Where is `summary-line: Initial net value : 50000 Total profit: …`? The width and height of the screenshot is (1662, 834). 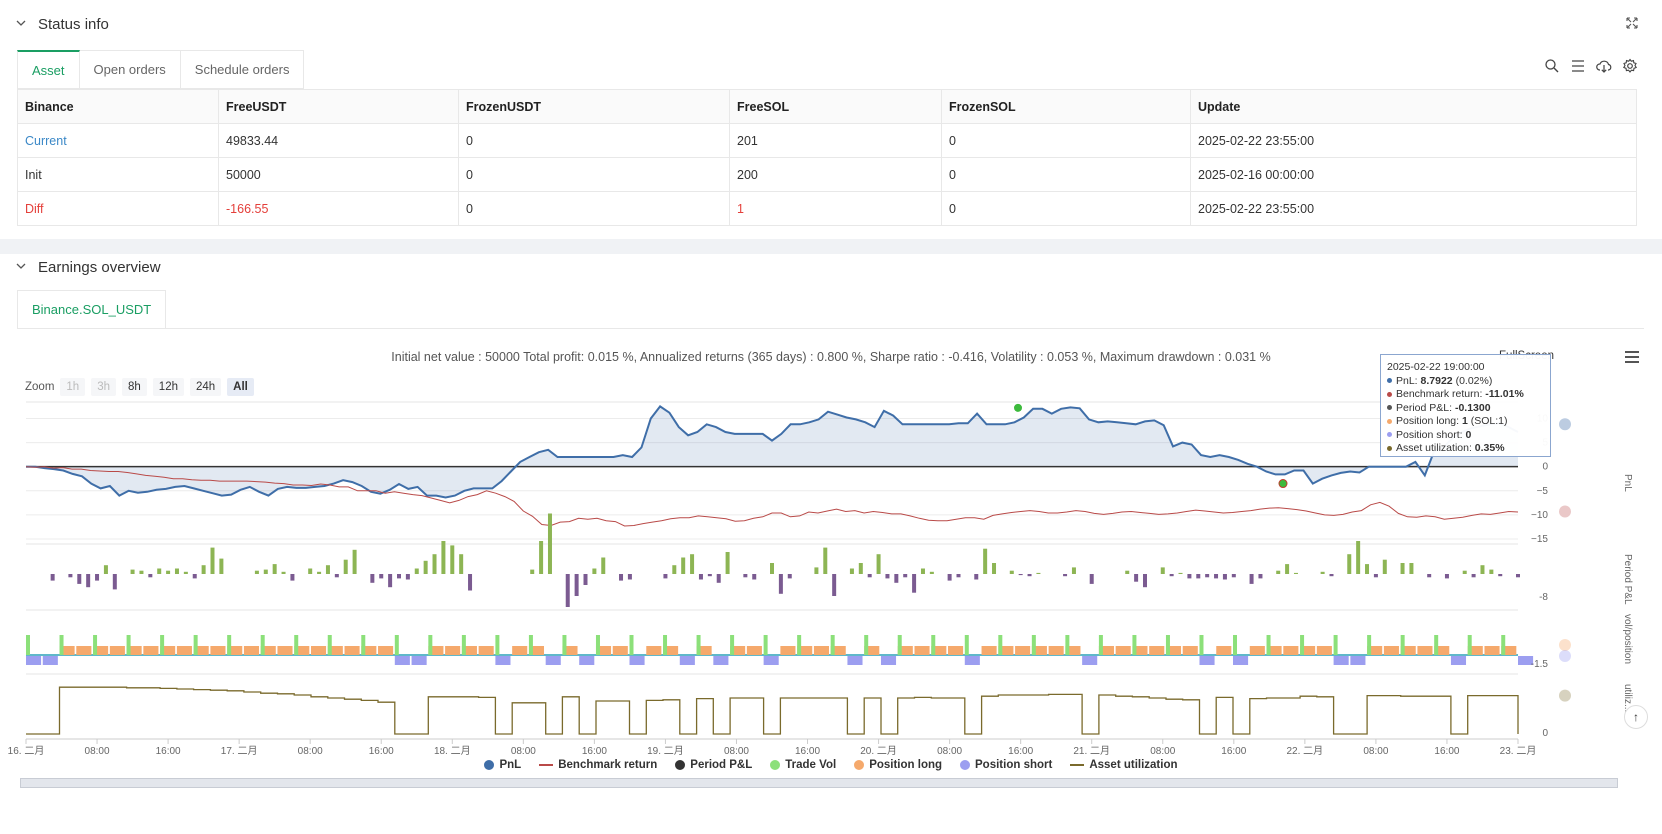 summary-line: Initial net value : 50000 Total profit: … is located at coordinates (831, 357).